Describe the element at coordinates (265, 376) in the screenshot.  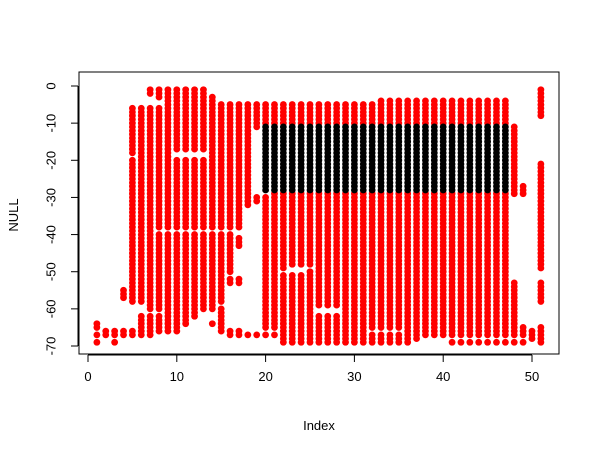
I see `x-tick-label: 20` at that location.